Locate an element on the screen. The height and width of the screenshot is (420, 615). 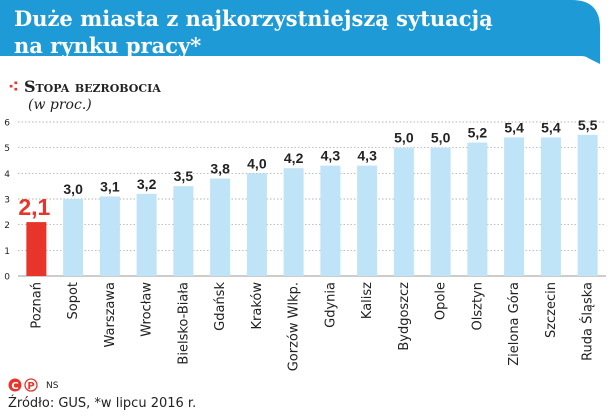
value-label: 4,2 is located at coordinates (294, 158).